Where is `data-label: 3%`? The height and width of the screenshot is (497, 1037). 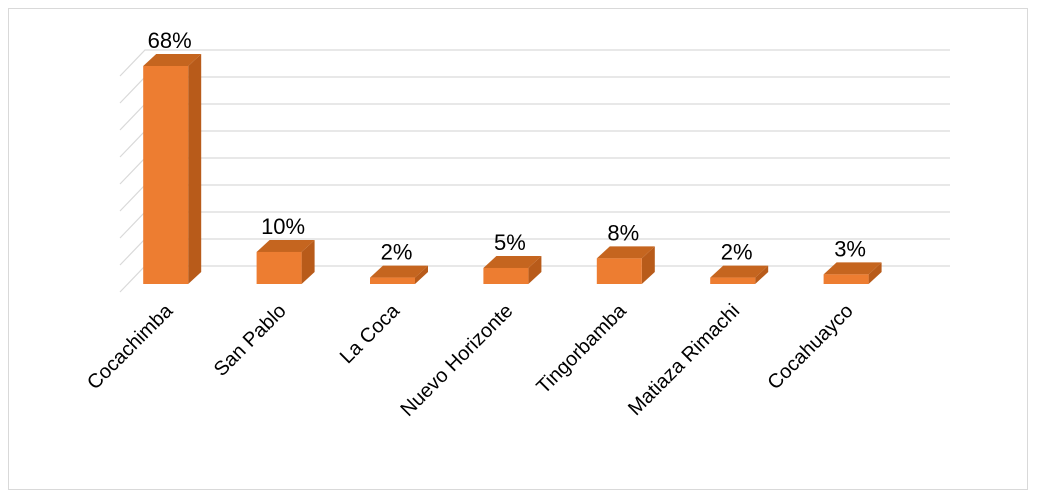
data-label: 3% is located at coordinates (850, 248).